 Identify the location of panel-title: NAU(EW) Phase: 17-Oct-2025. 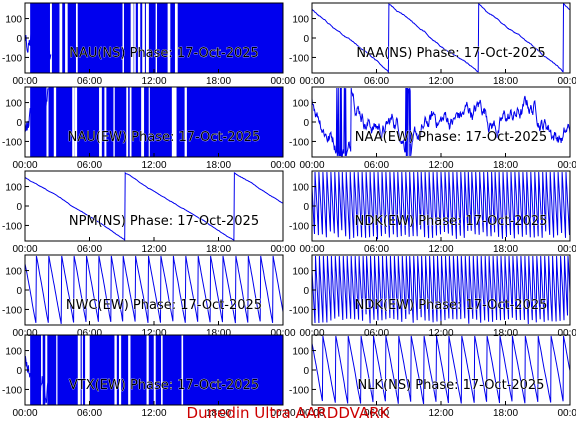
(164, 137).